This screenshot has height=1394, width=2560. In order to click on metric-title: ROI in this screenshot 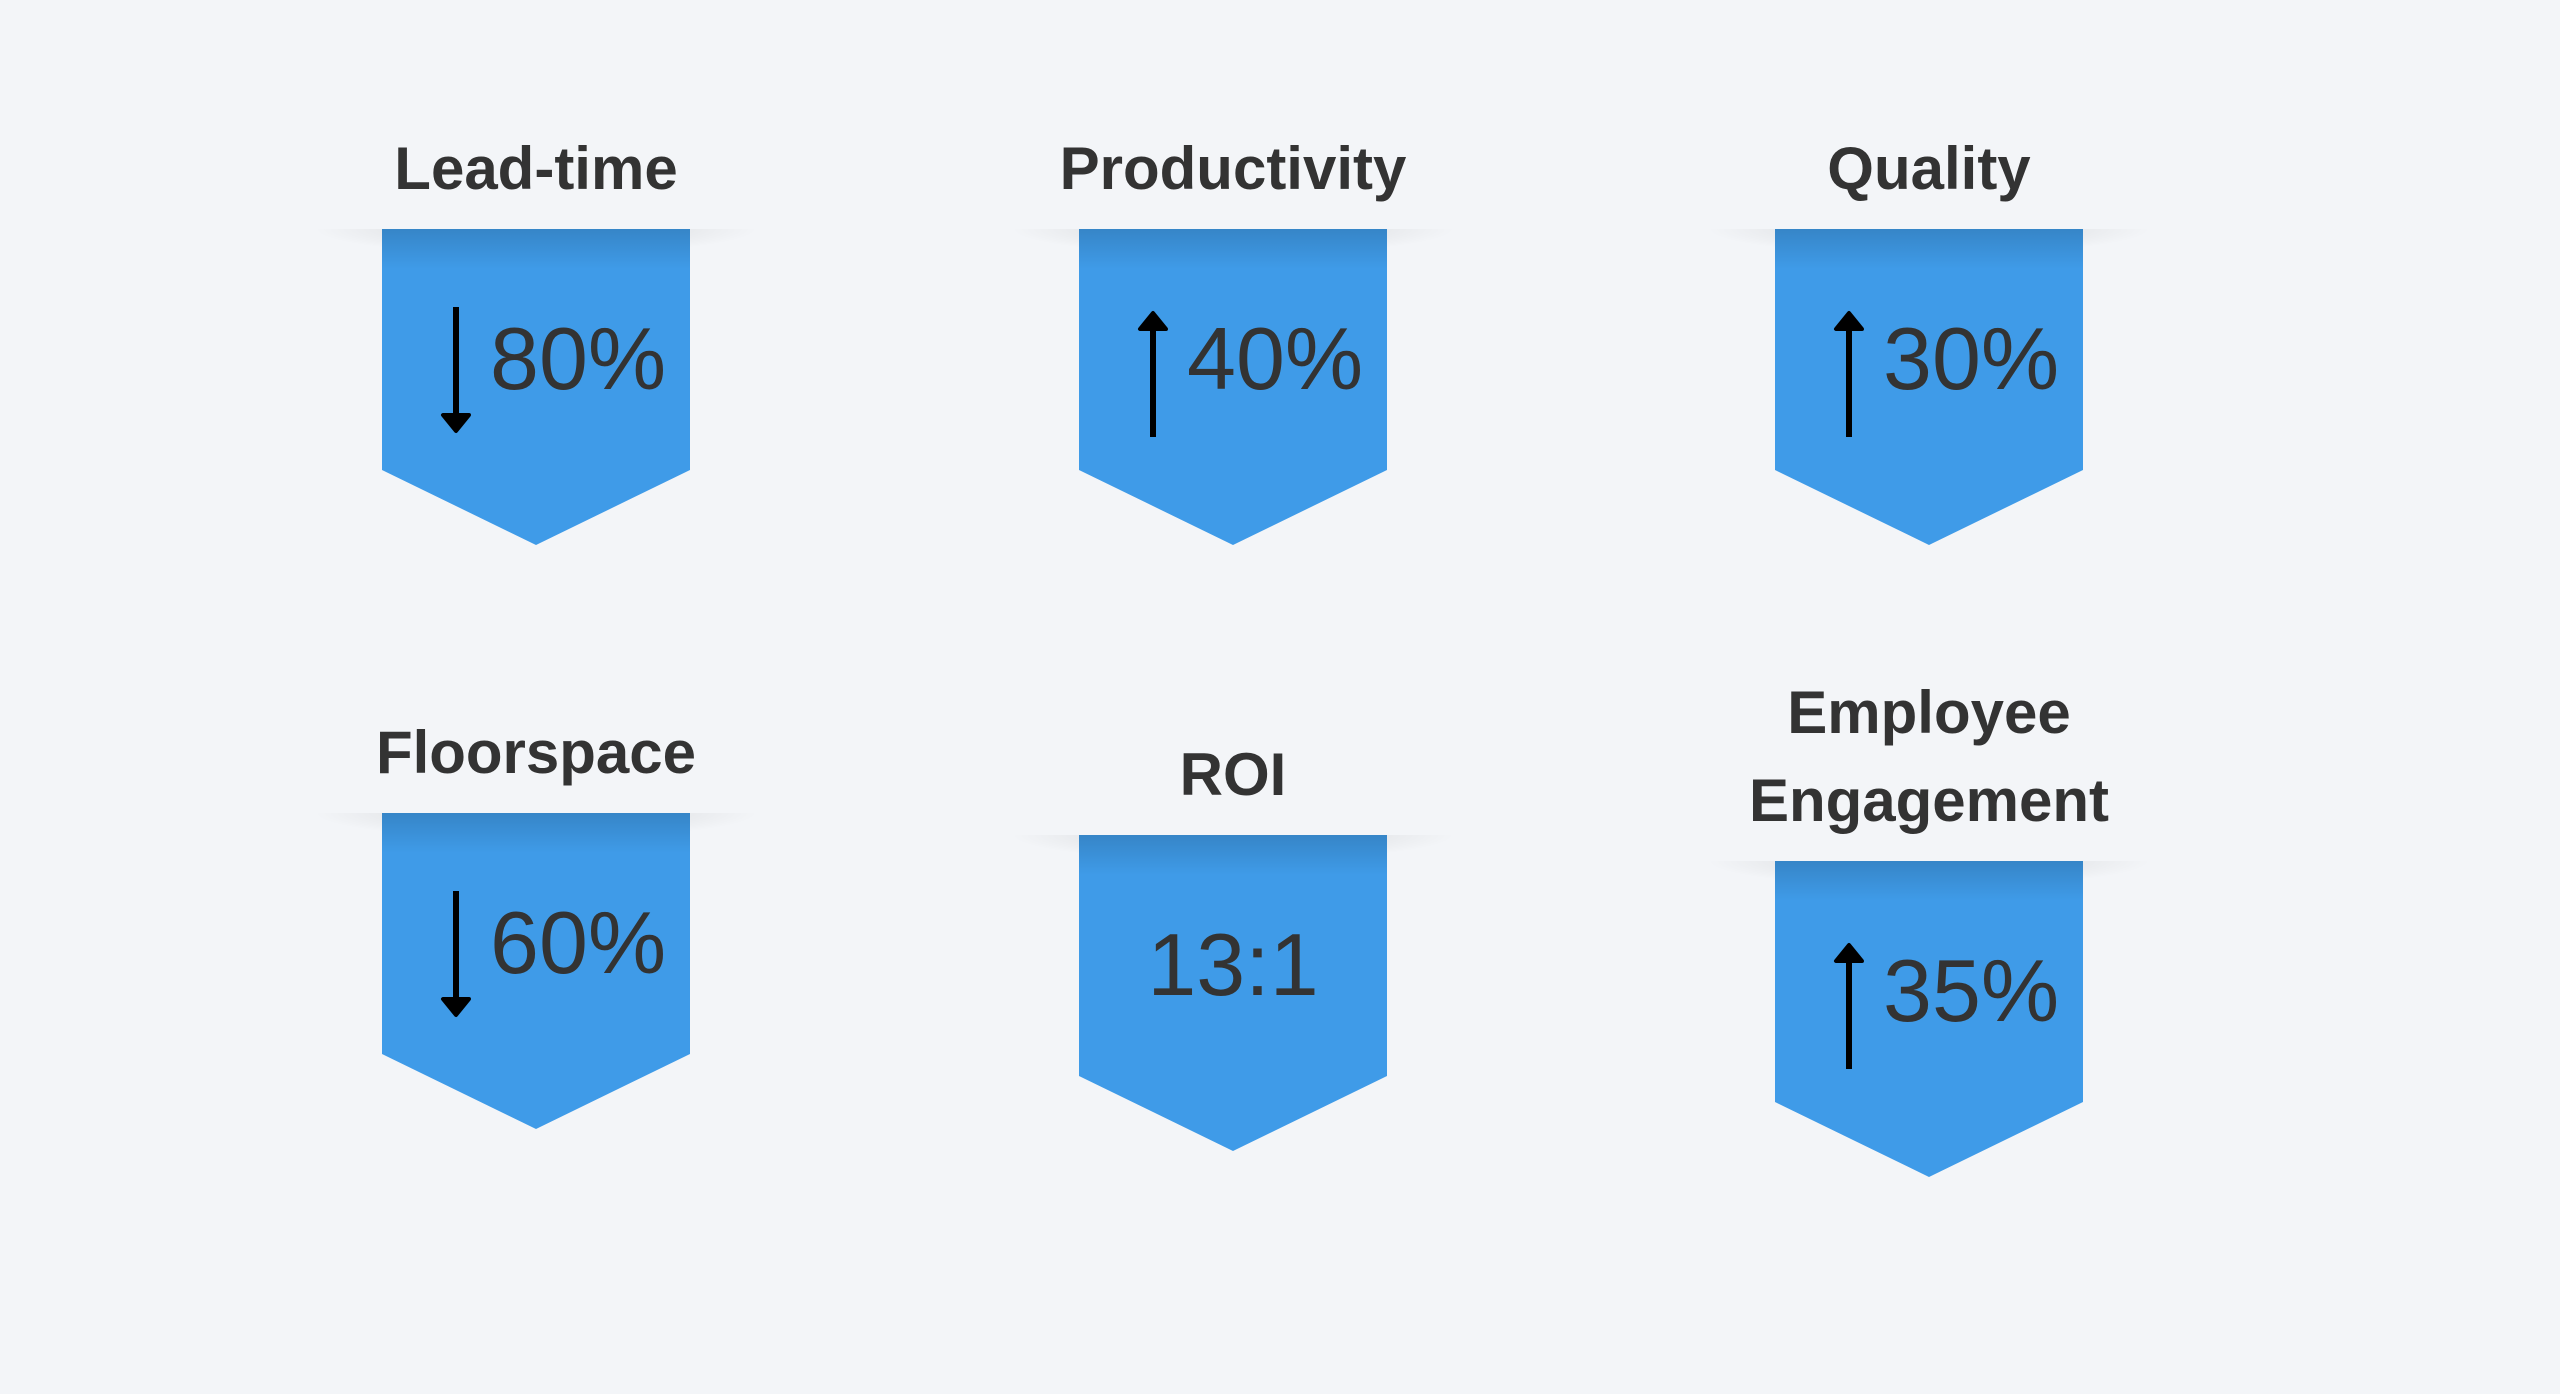, I will do `click(1233, 774)`.